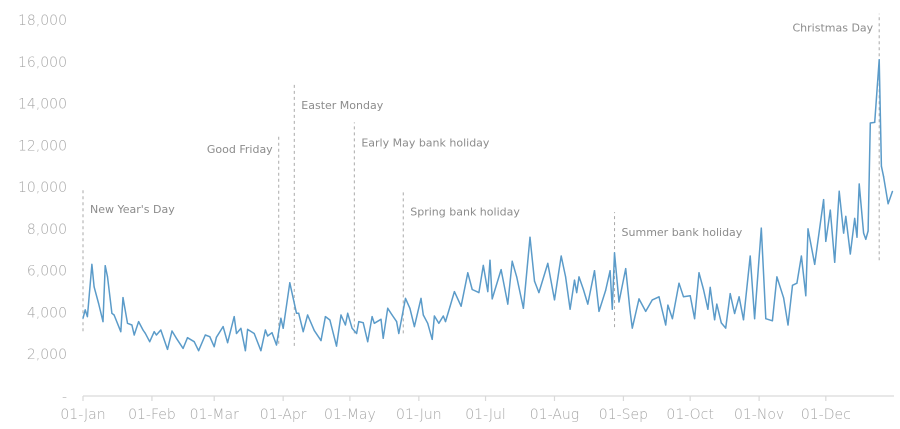  What do you see at coordinates (47, 272) in the screenshot?
I see `y-tick-label: 6,000` at bounding box center [47, 272].